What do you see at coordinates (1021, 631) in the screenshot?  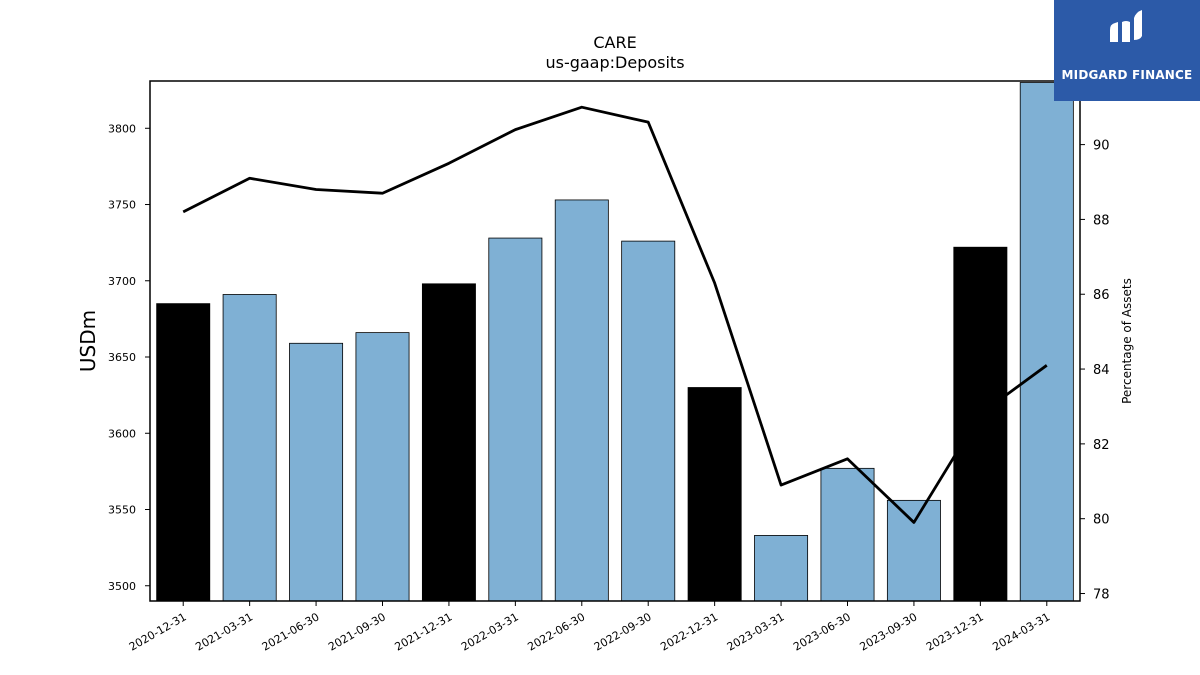 I see `x-tick-label-2024-03-31: 2024-03-31` at bounding box center [1021, 631].